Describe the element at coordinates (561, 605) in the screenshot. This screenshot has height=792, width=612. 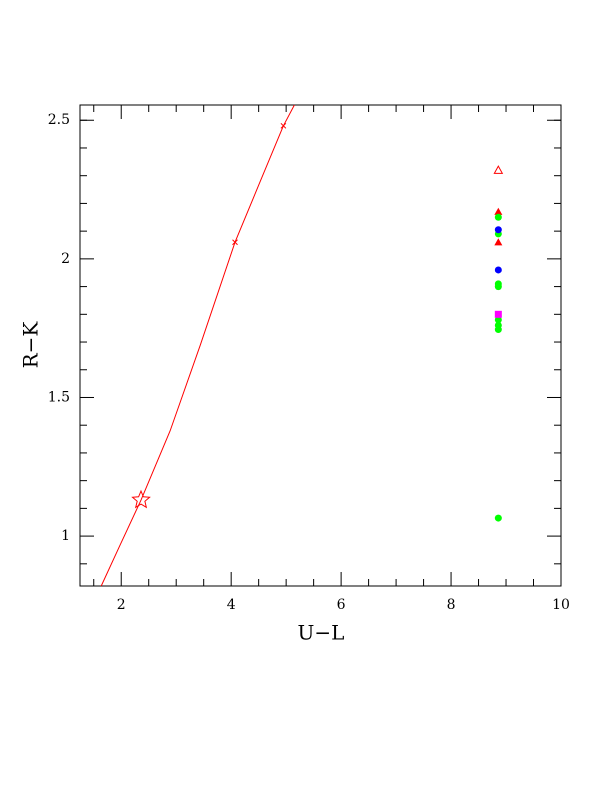
I see `x-tick-label: 10` at that location.